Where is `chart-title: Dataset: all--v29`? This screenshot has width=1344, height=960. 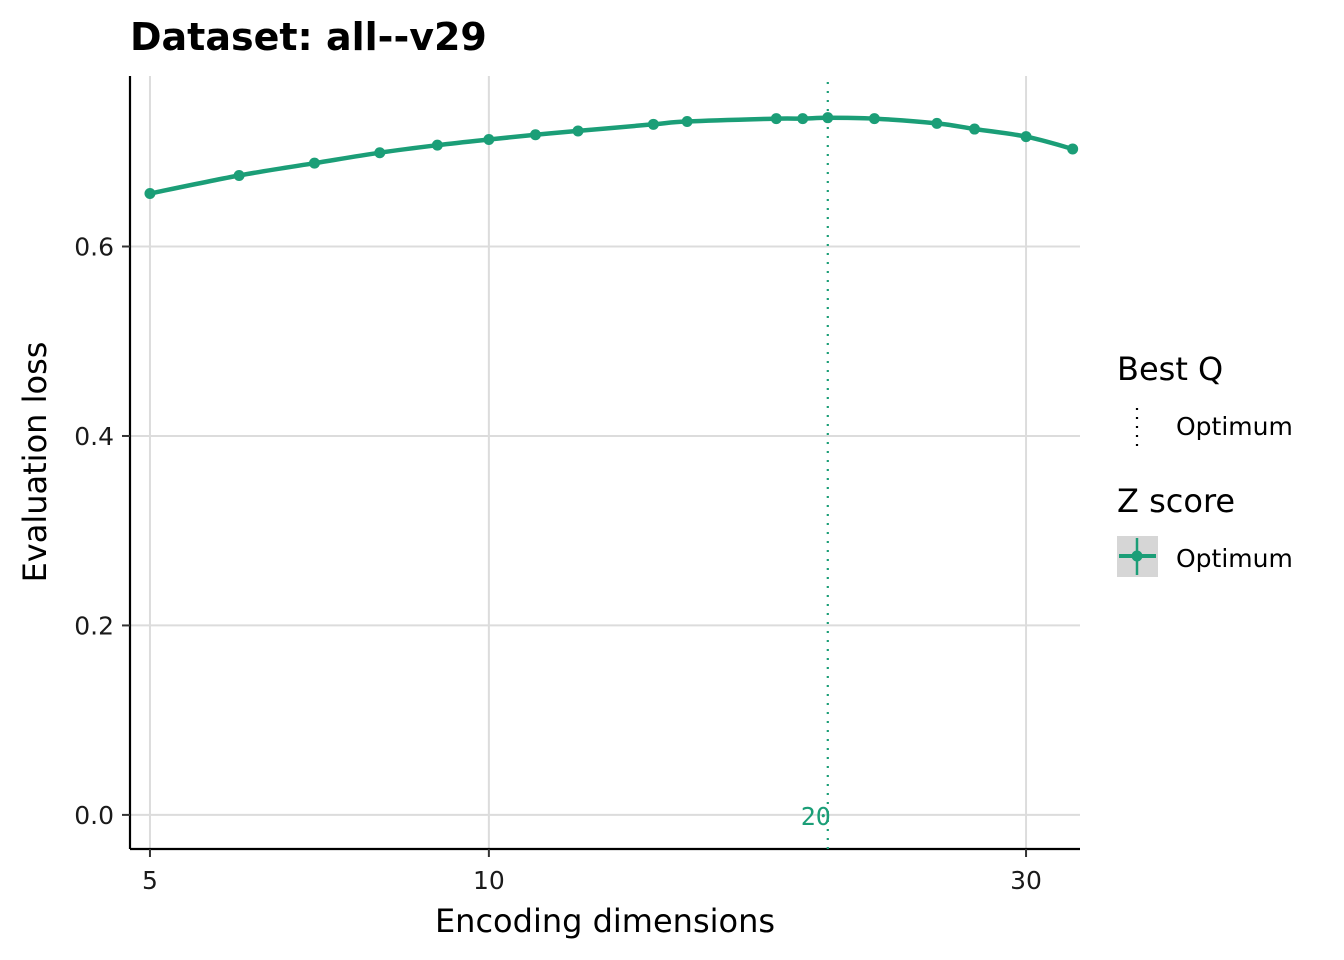
chart-title: Dataset: all--v29 is located at coordinates (308, 37).